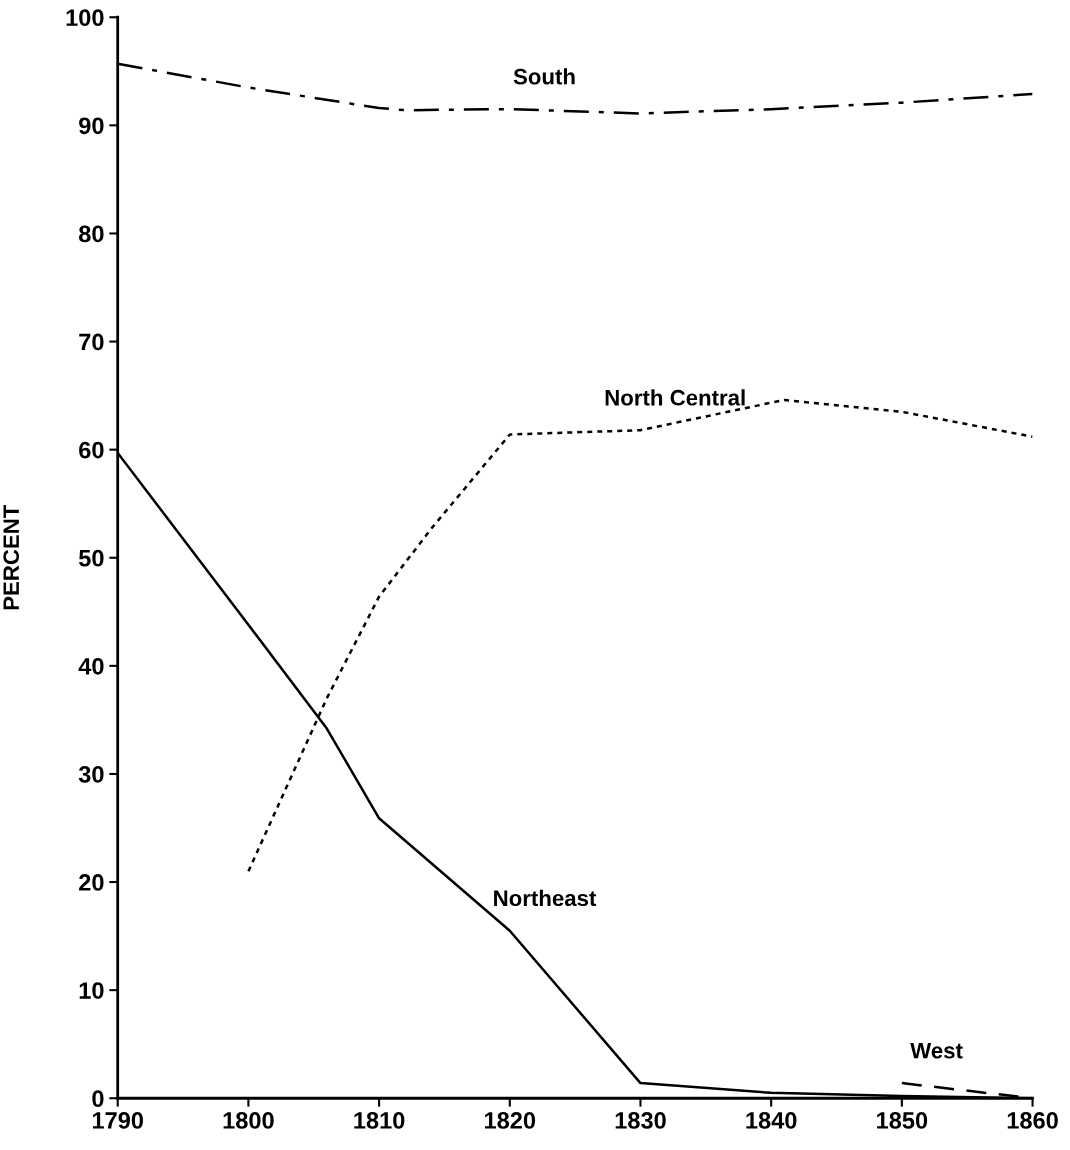  I want to click on y-tick-label: 70, so click(91, 342).